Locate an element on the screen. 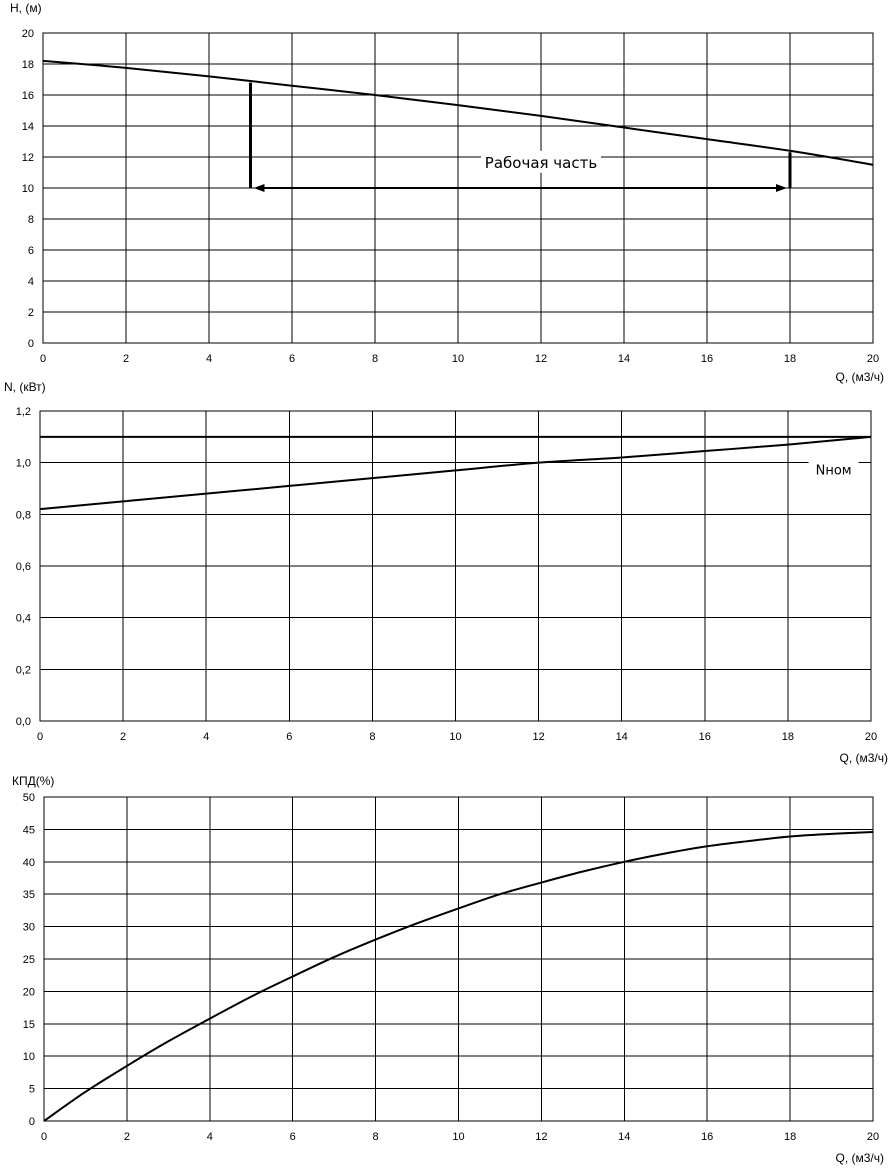  y-tick-label: 0,0 is located at coordinates (23, 722).